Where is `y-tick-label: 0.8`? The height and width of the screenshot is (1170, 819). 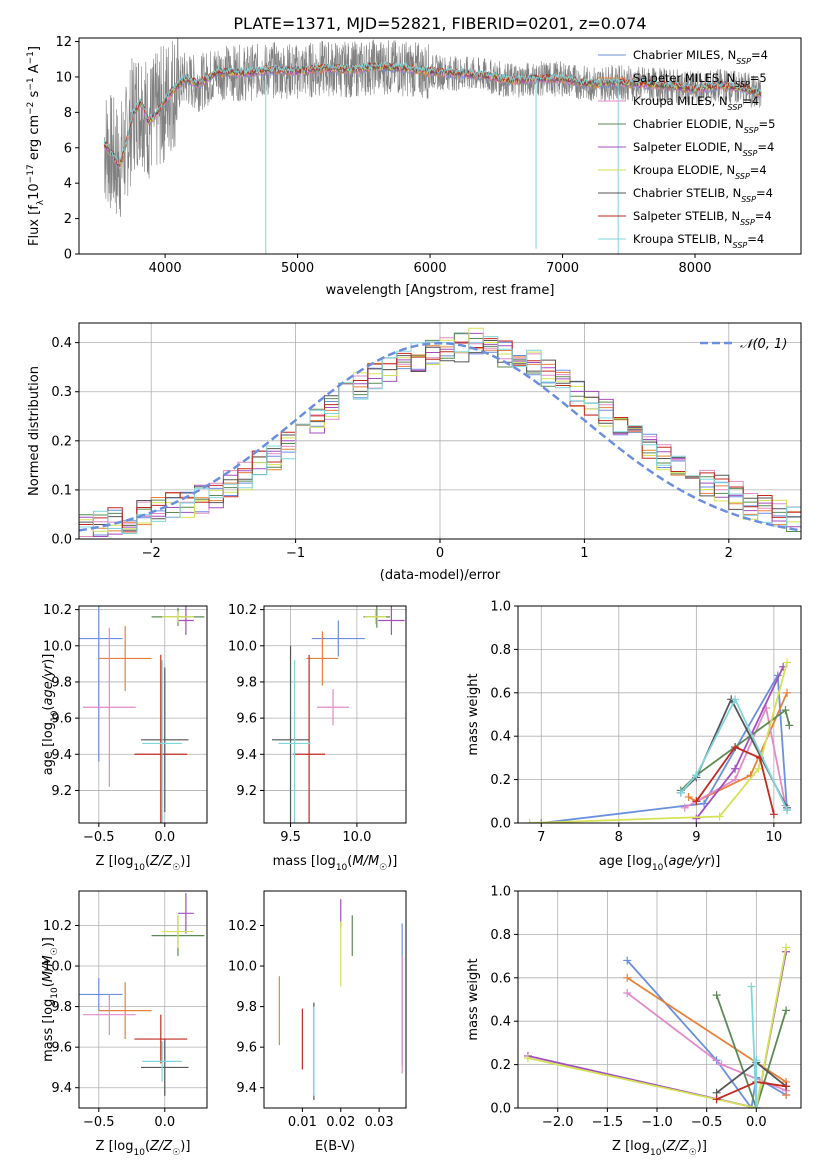 y-tick-label: 0.8 is located at coordinates (500, 650).